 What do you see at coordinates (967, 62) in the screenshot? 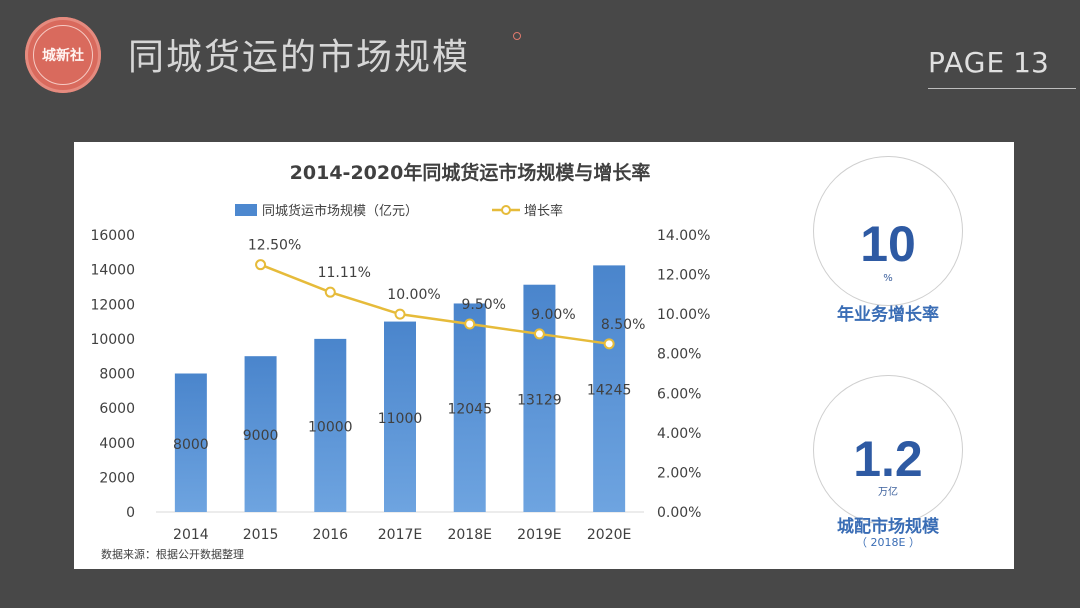
I see `page-label: PAGE` at bounding box center [967, 62].